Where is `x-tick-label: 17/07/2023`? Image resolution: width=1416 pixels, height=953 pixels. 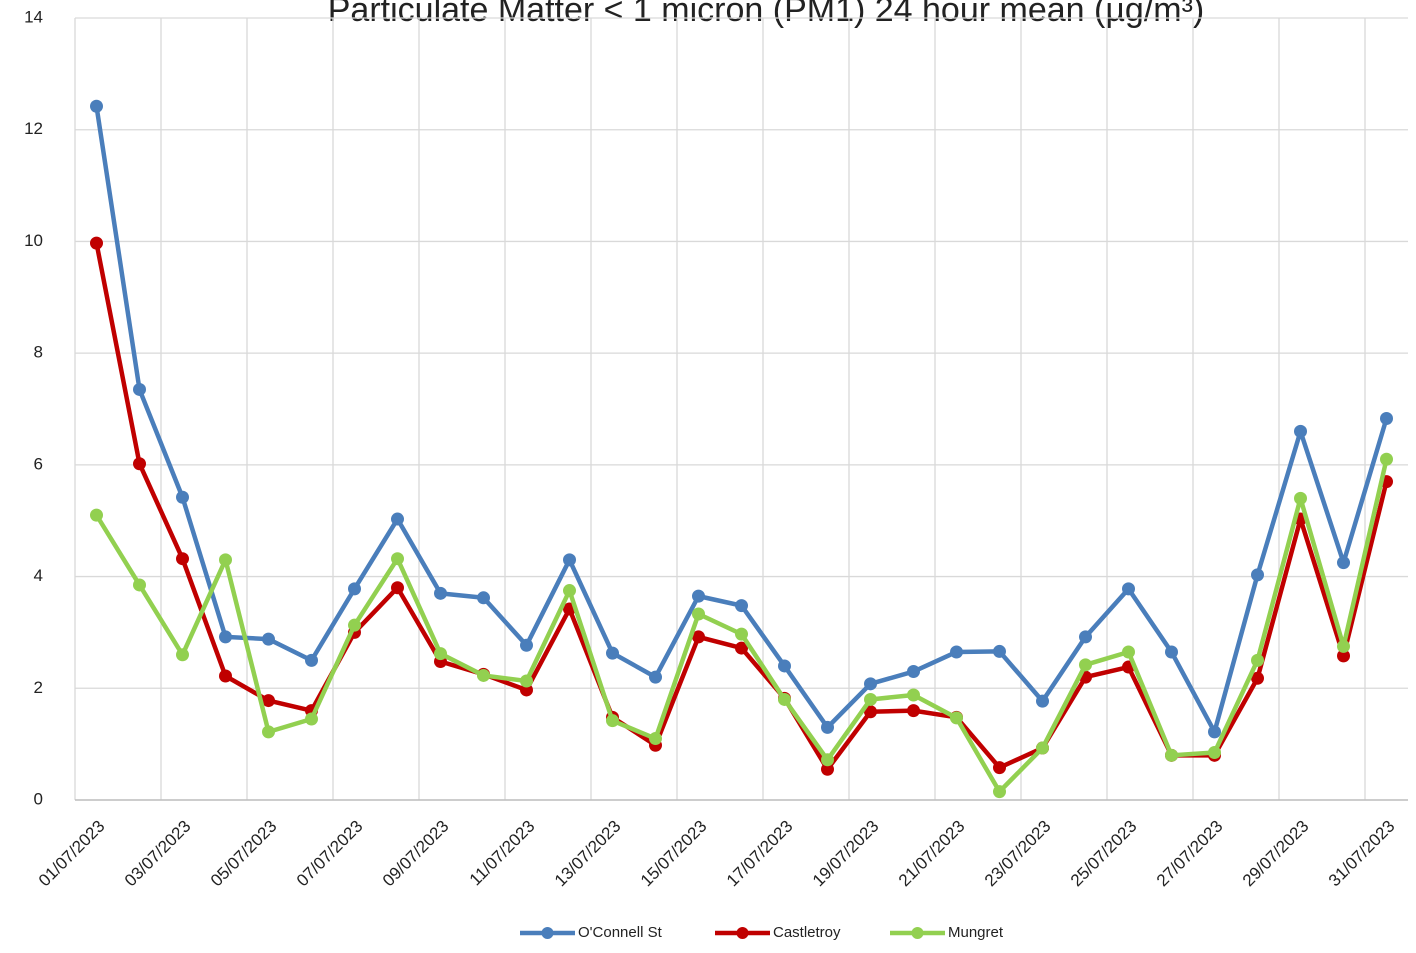
x-tick-label: 17/07/2023 is located at coordinates (760, 854).